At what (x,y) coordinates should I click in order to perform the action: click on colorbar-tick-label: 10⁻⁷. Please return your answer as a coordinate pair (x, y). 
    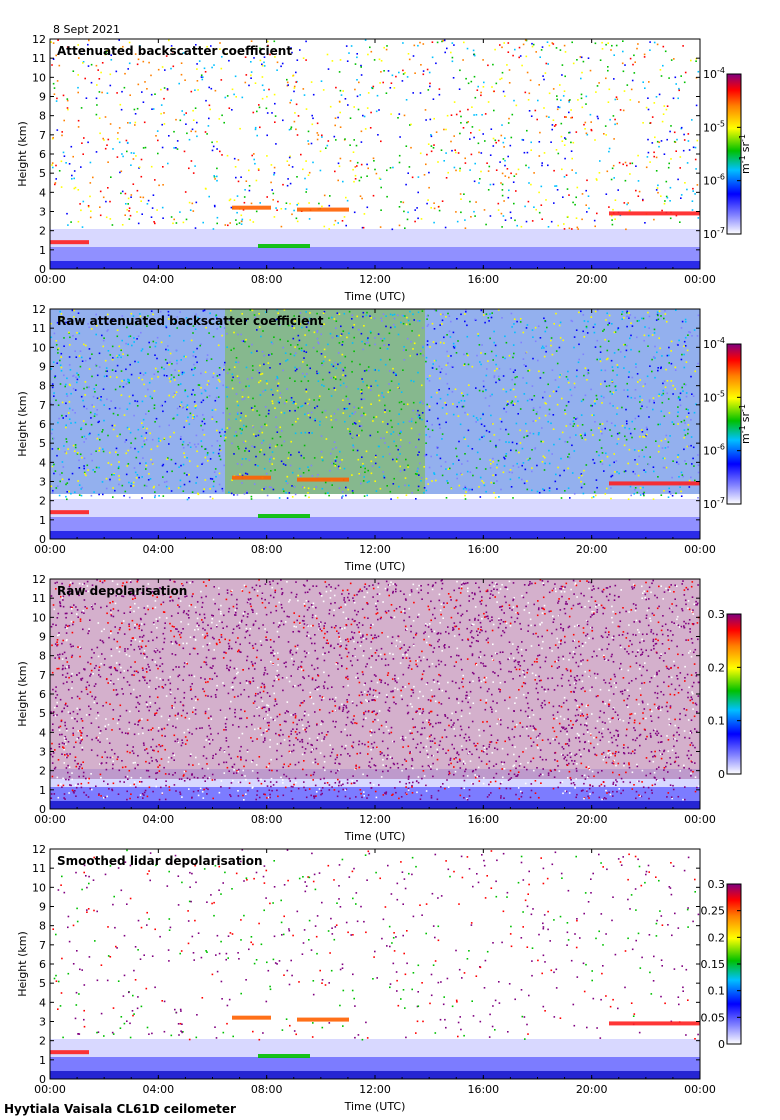
    Looking at the image, I should click on (714, 503).